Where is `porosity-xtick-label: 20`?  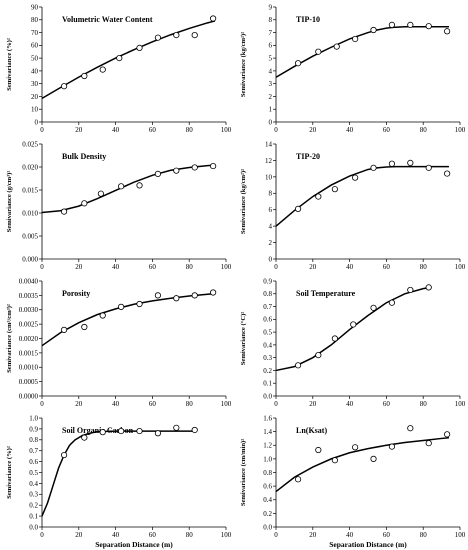
porosity-xtick-label: 20 is located at coordinates (79, 404).